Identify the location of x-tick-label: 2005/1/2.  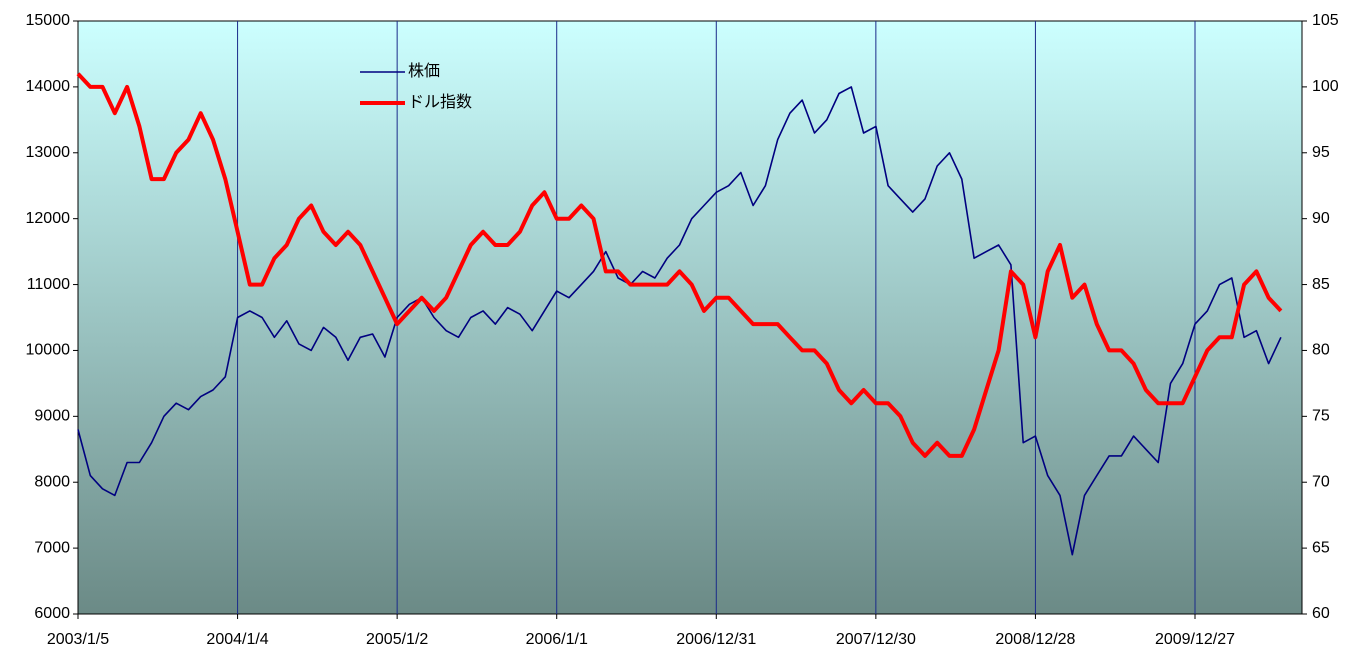
(397, 639).